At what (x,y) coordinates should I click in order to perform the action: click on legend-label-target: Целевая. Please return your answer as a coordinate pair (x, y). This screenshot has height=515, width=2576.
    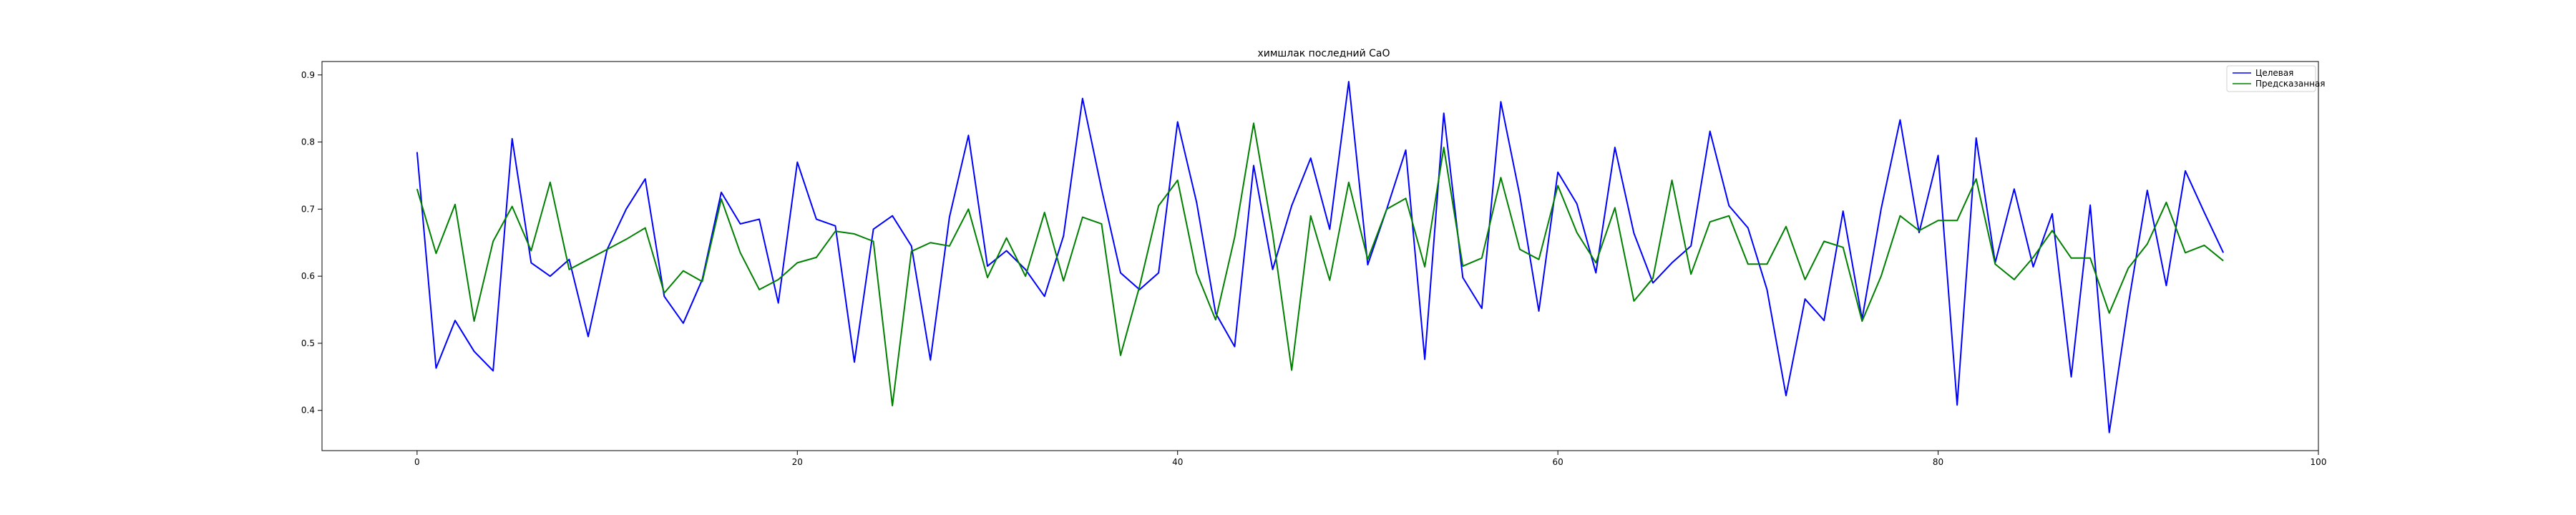
    Looking at the image, I should click on (2274, 73).